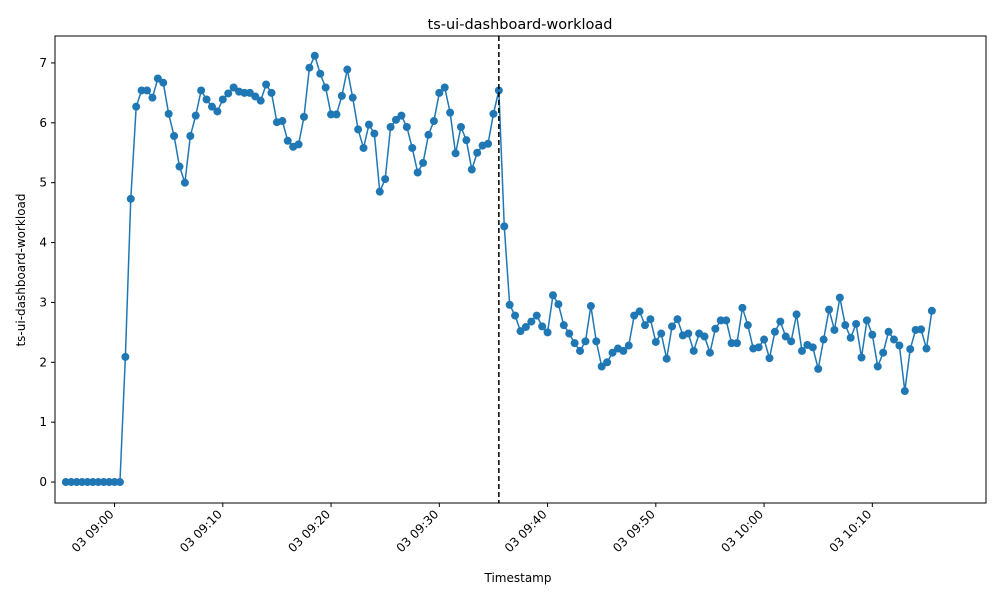  I want to click on y-tick-label: 1, so click(43, 422).